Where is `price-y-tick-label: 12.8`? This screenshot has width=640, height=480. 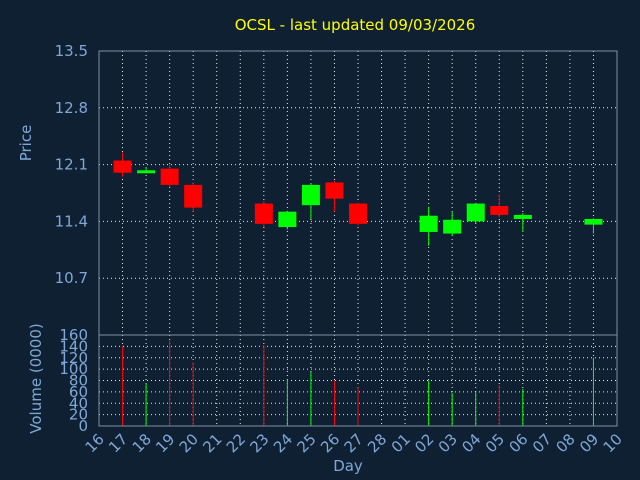
price-y-tick-label: 12.8 is located at coordinates (71, 108).